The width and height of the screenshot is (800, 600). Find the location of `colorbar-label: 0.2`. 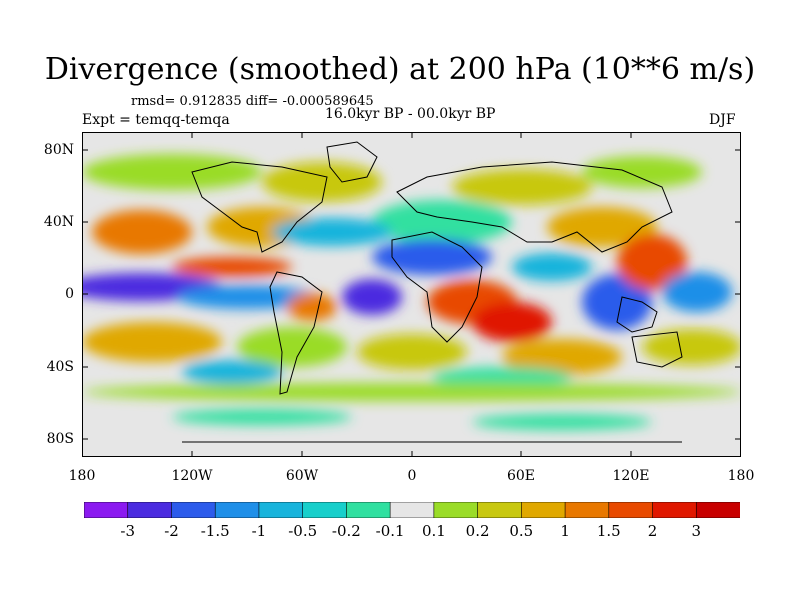

colorbar-label: 0.2 is located at coordinates (477, 531).